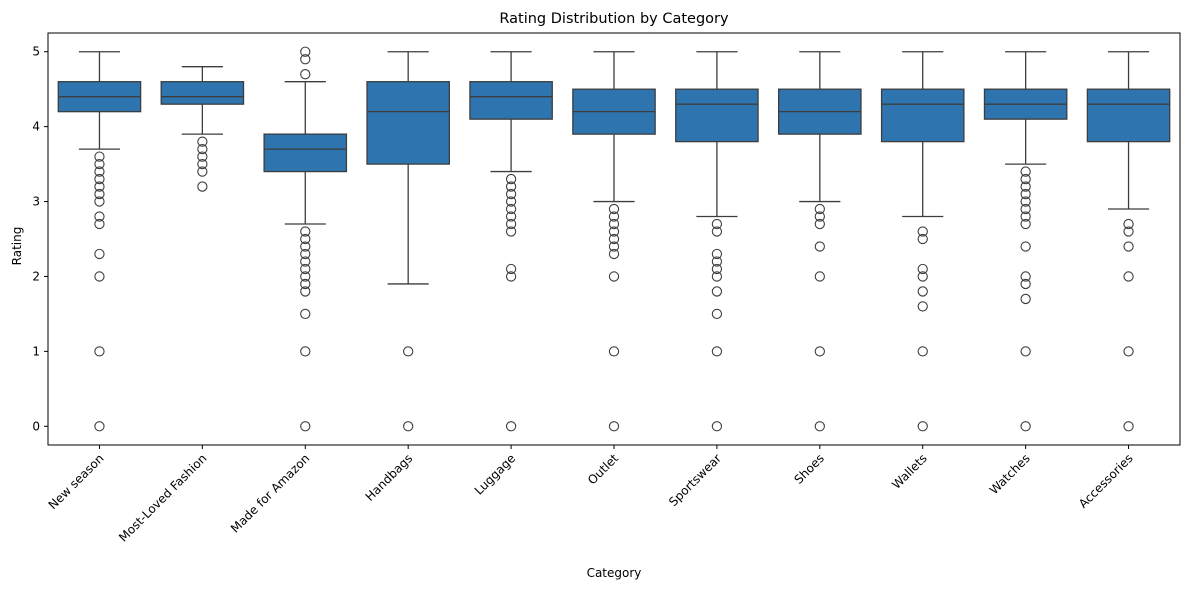 This screenshot has height=590, width=1189. I want to click on y-tick-label: 5, so click(36, 52).